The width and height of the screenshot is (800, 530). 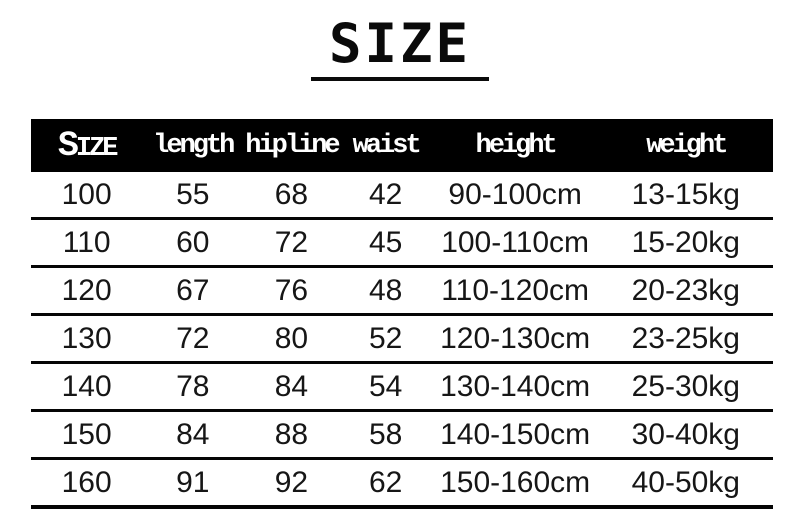 I want to click on table-row: 130 72 80 52 120-130cm 23-25kg, so click(x=402, y=339).